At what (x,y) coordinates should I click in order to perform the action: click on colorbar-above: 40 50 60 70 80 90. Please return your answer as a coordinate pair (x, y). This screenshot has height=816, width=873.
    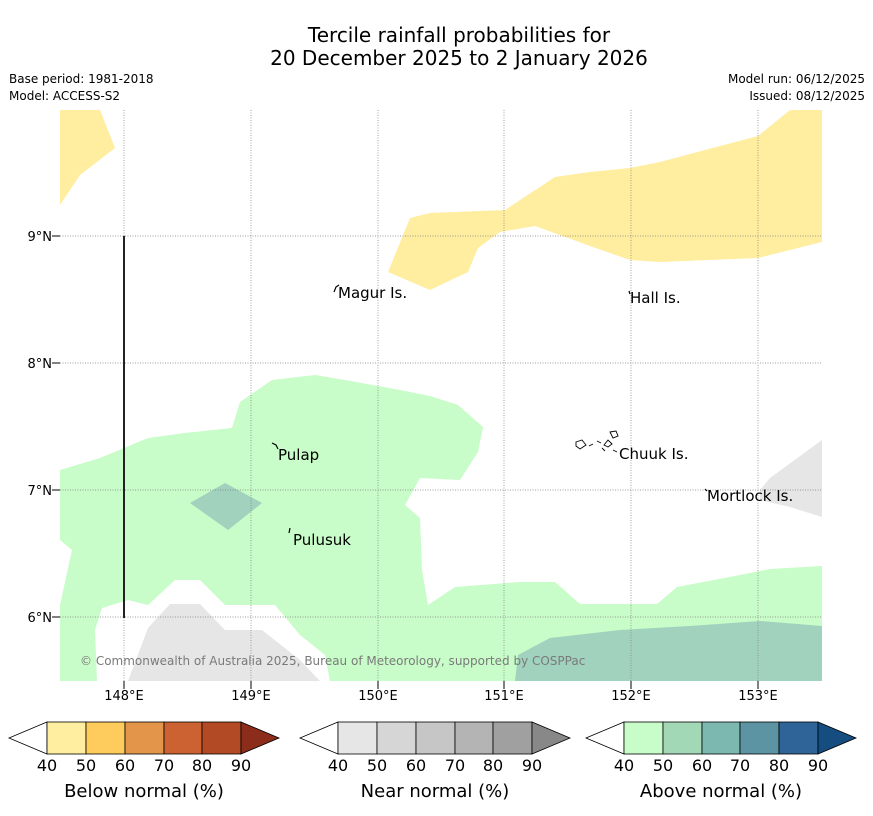
    Looking at the image, I should click on (721, 748).